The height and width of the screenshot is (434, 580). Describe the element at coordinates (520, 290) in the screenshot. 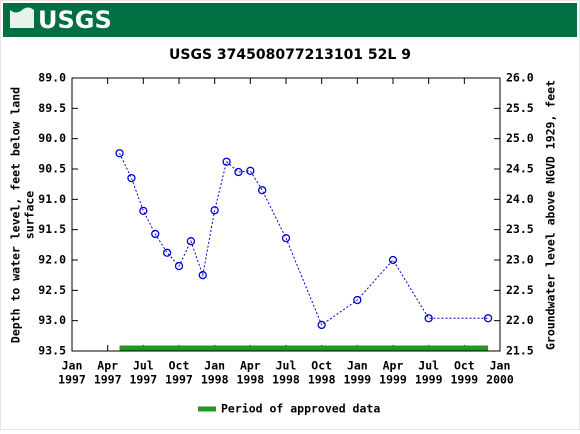

I see `y2-tick-label: 22.5` at that location.